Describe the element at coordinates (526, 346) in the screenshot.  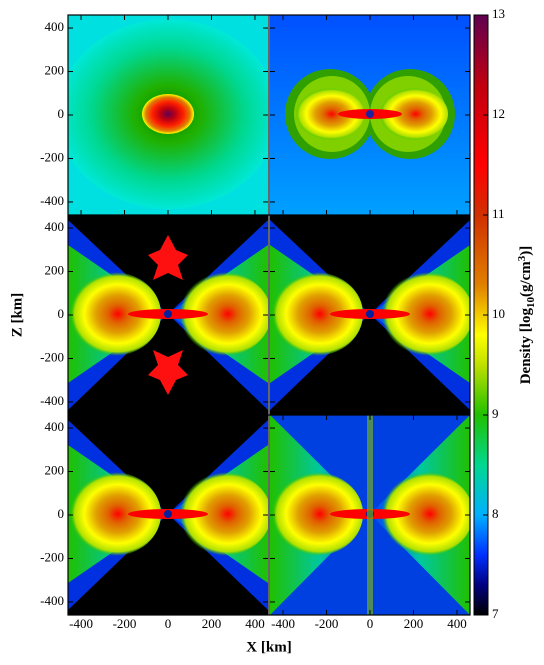
I see `colorbar-label-part: Density [log` at that location.